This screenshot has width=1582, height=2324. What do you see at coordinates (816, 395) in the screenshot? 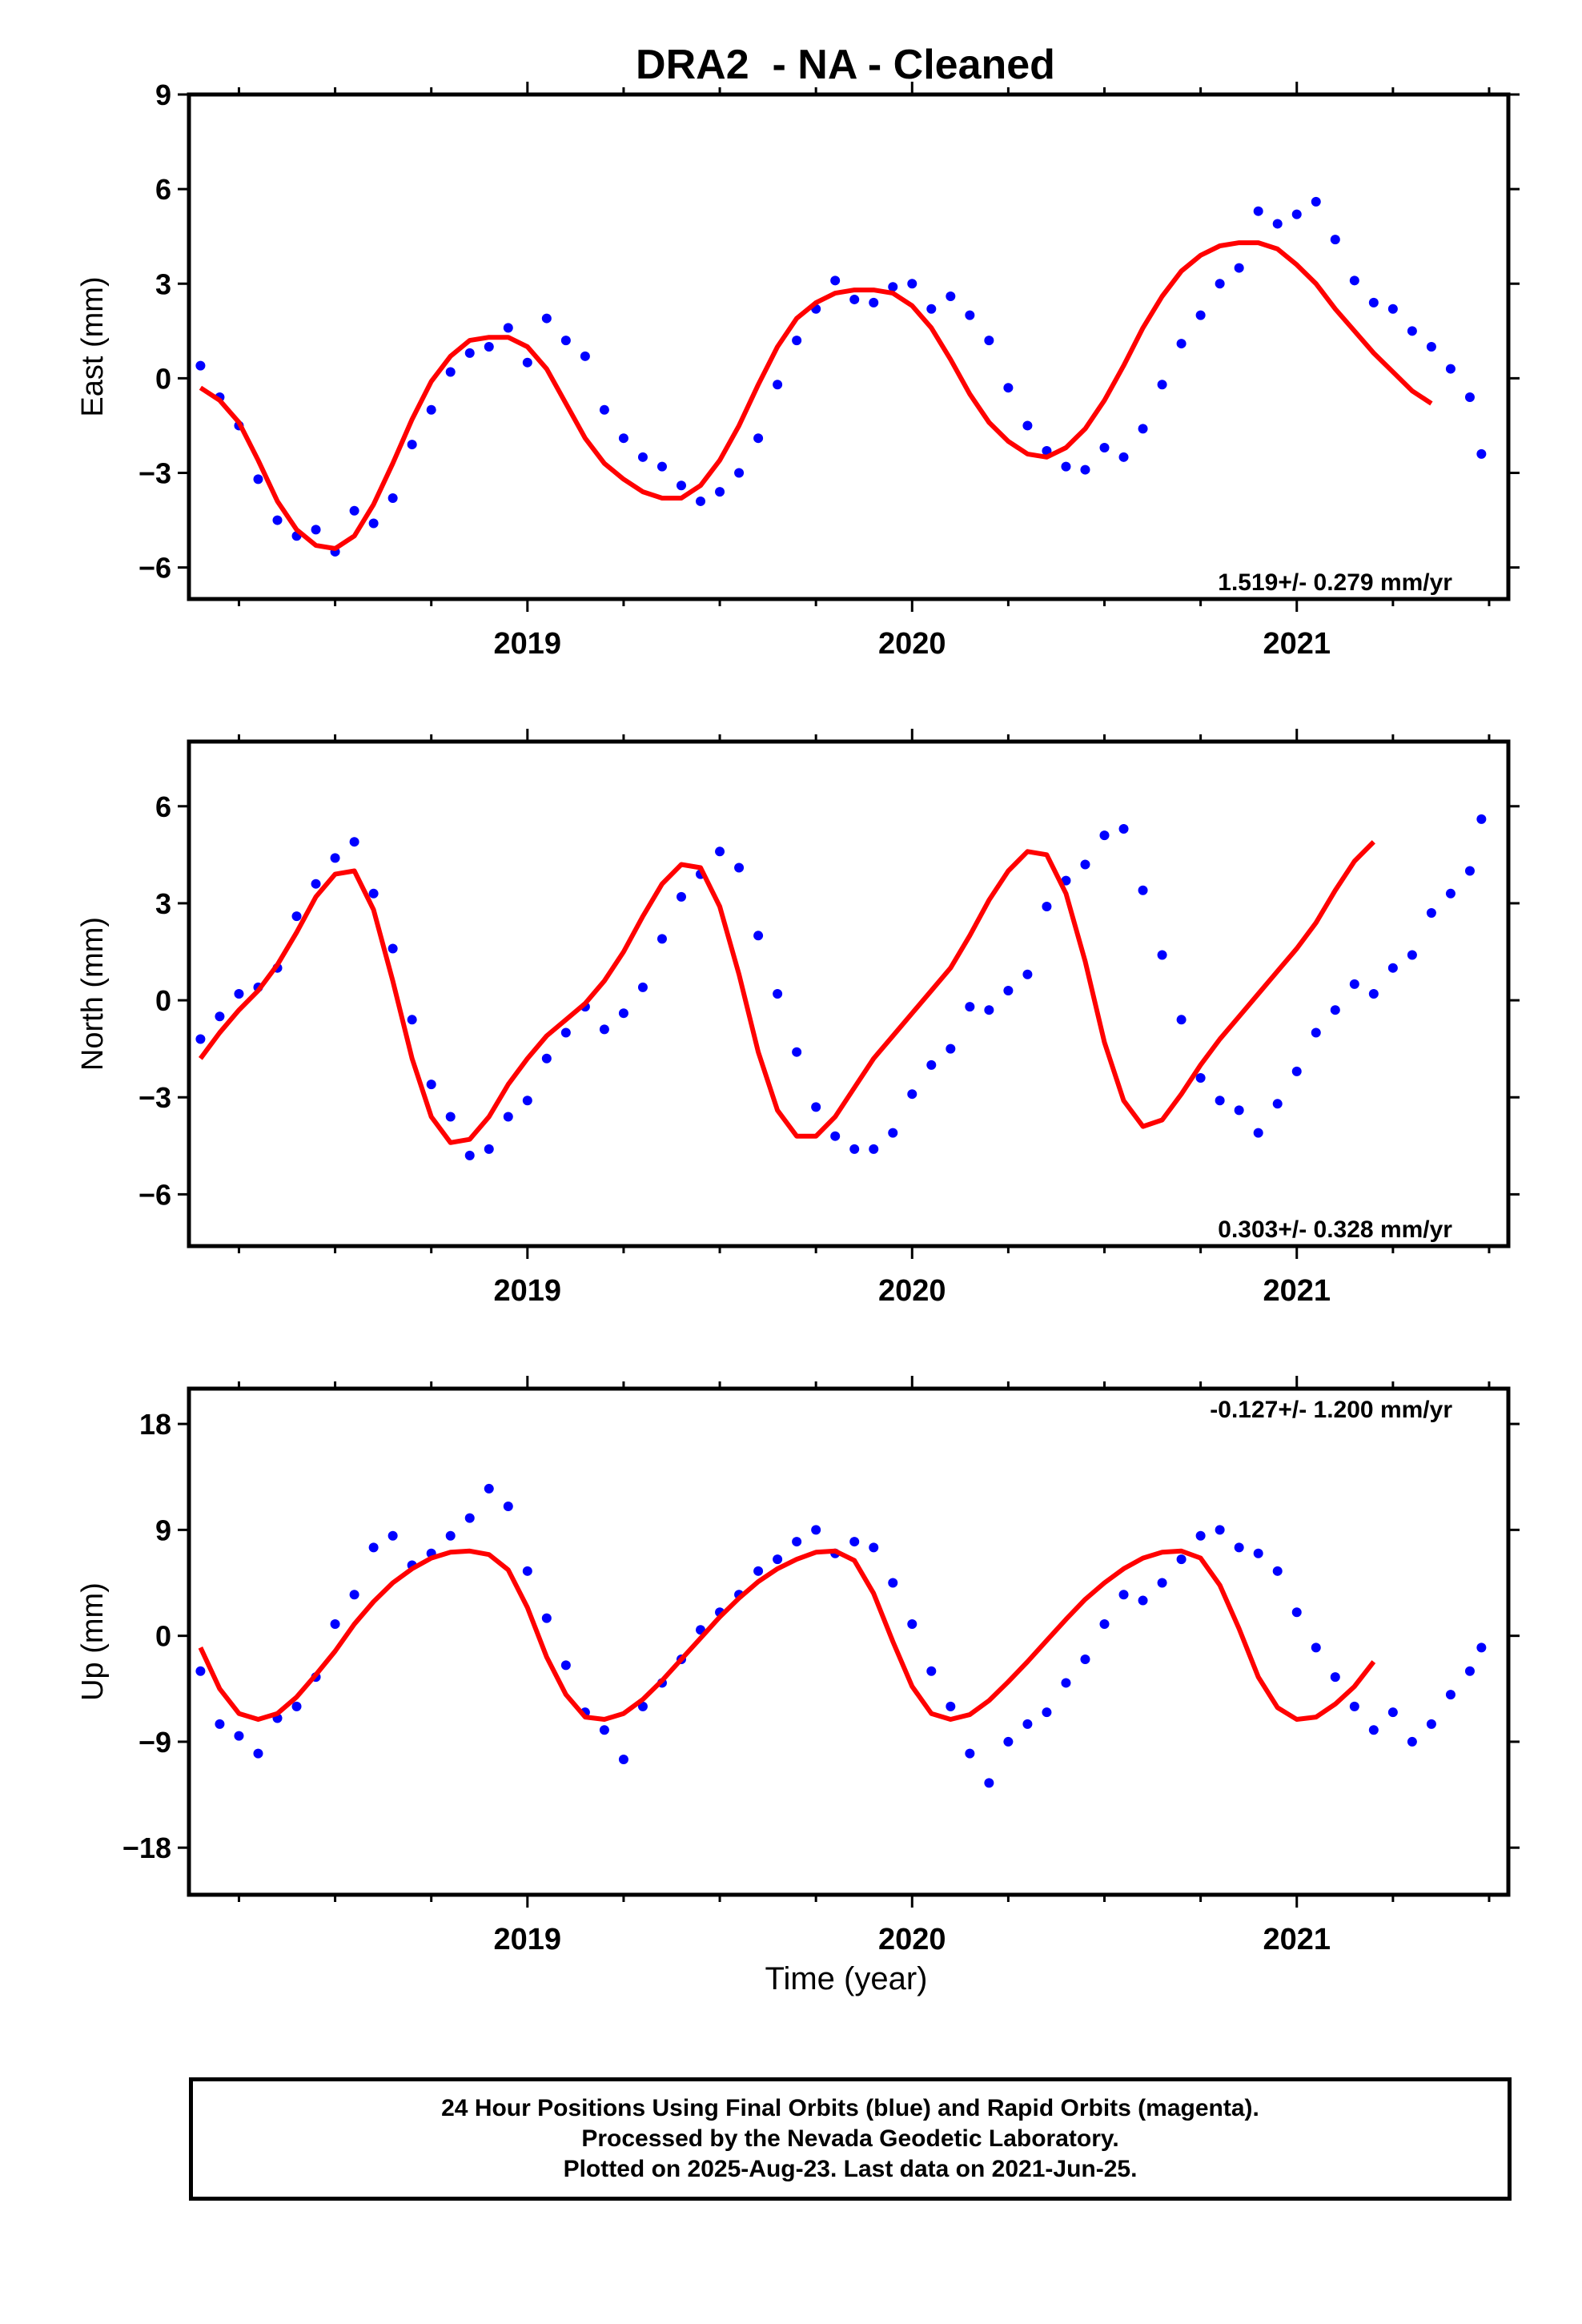
I see `east-model-curve` at bounding box center [816, 395].